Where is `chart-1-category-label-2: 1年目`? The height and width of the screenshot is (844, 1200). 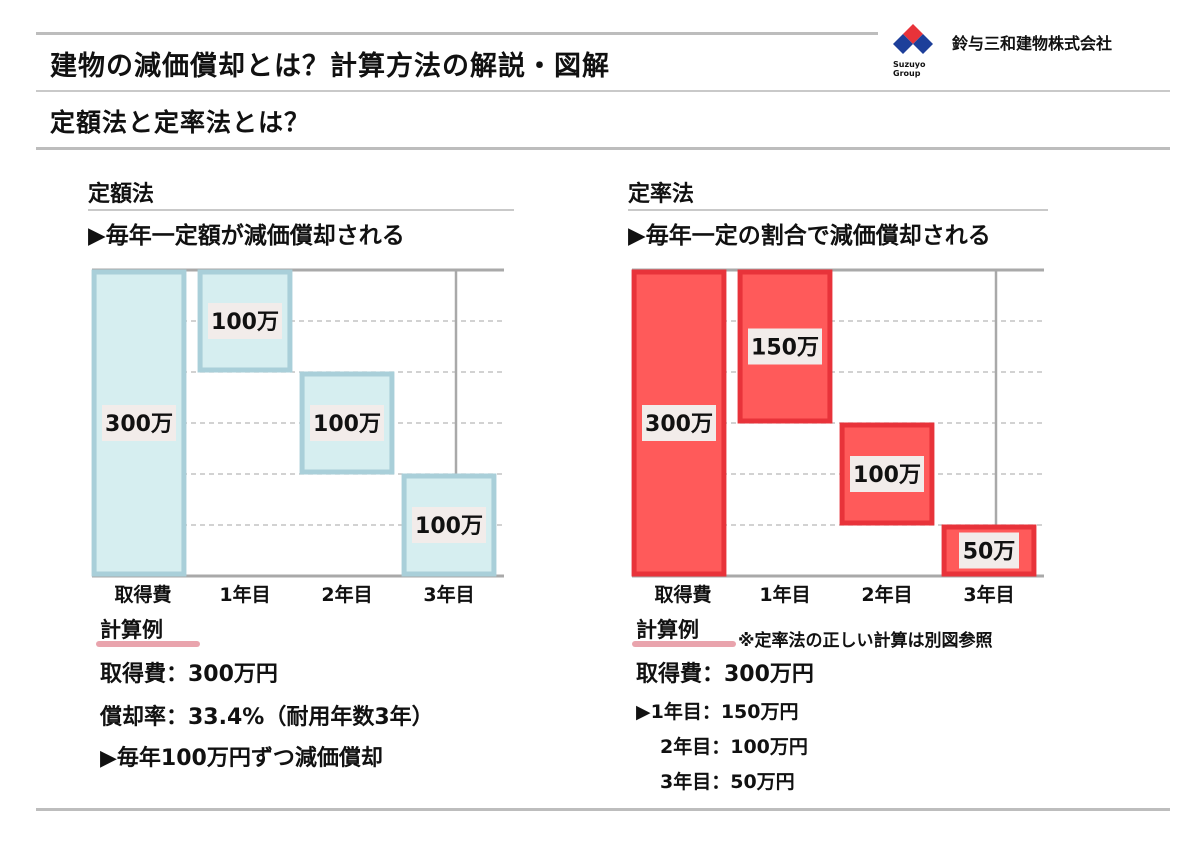 chart-1-category-label-2: 1年目 is located at coordinates (244, 594).